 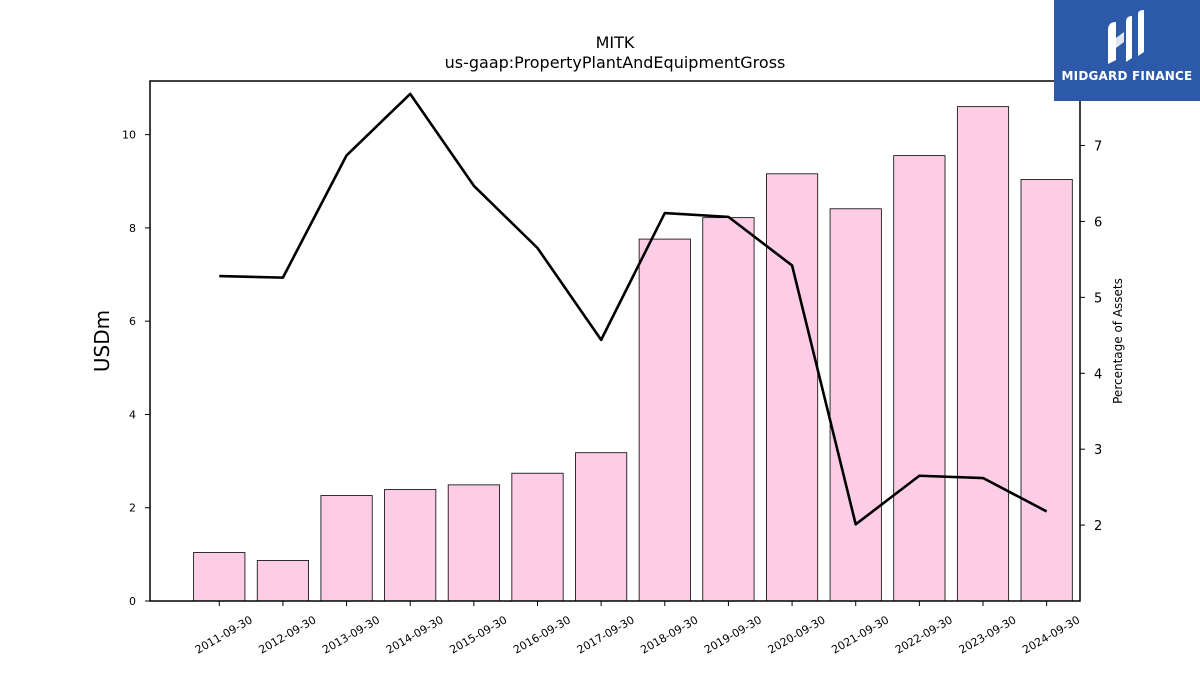 I want to click on y-axis: 0 2 4 6 8 10, so click(x=136, y=368).